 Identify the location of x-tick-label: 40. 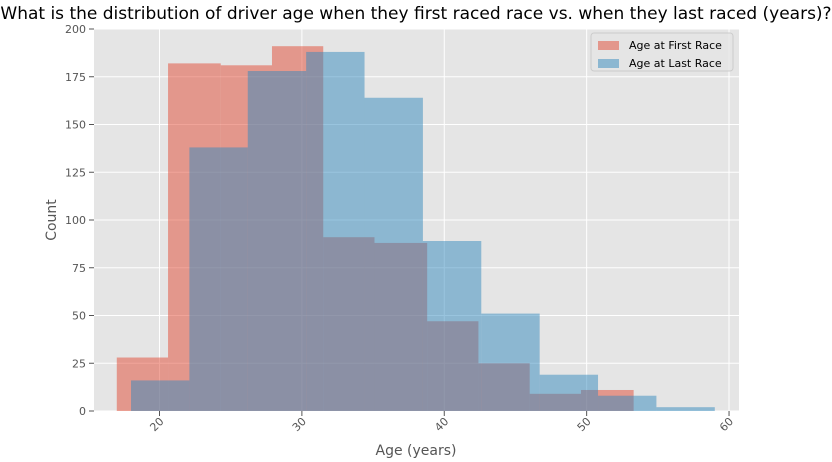
(441, 424).